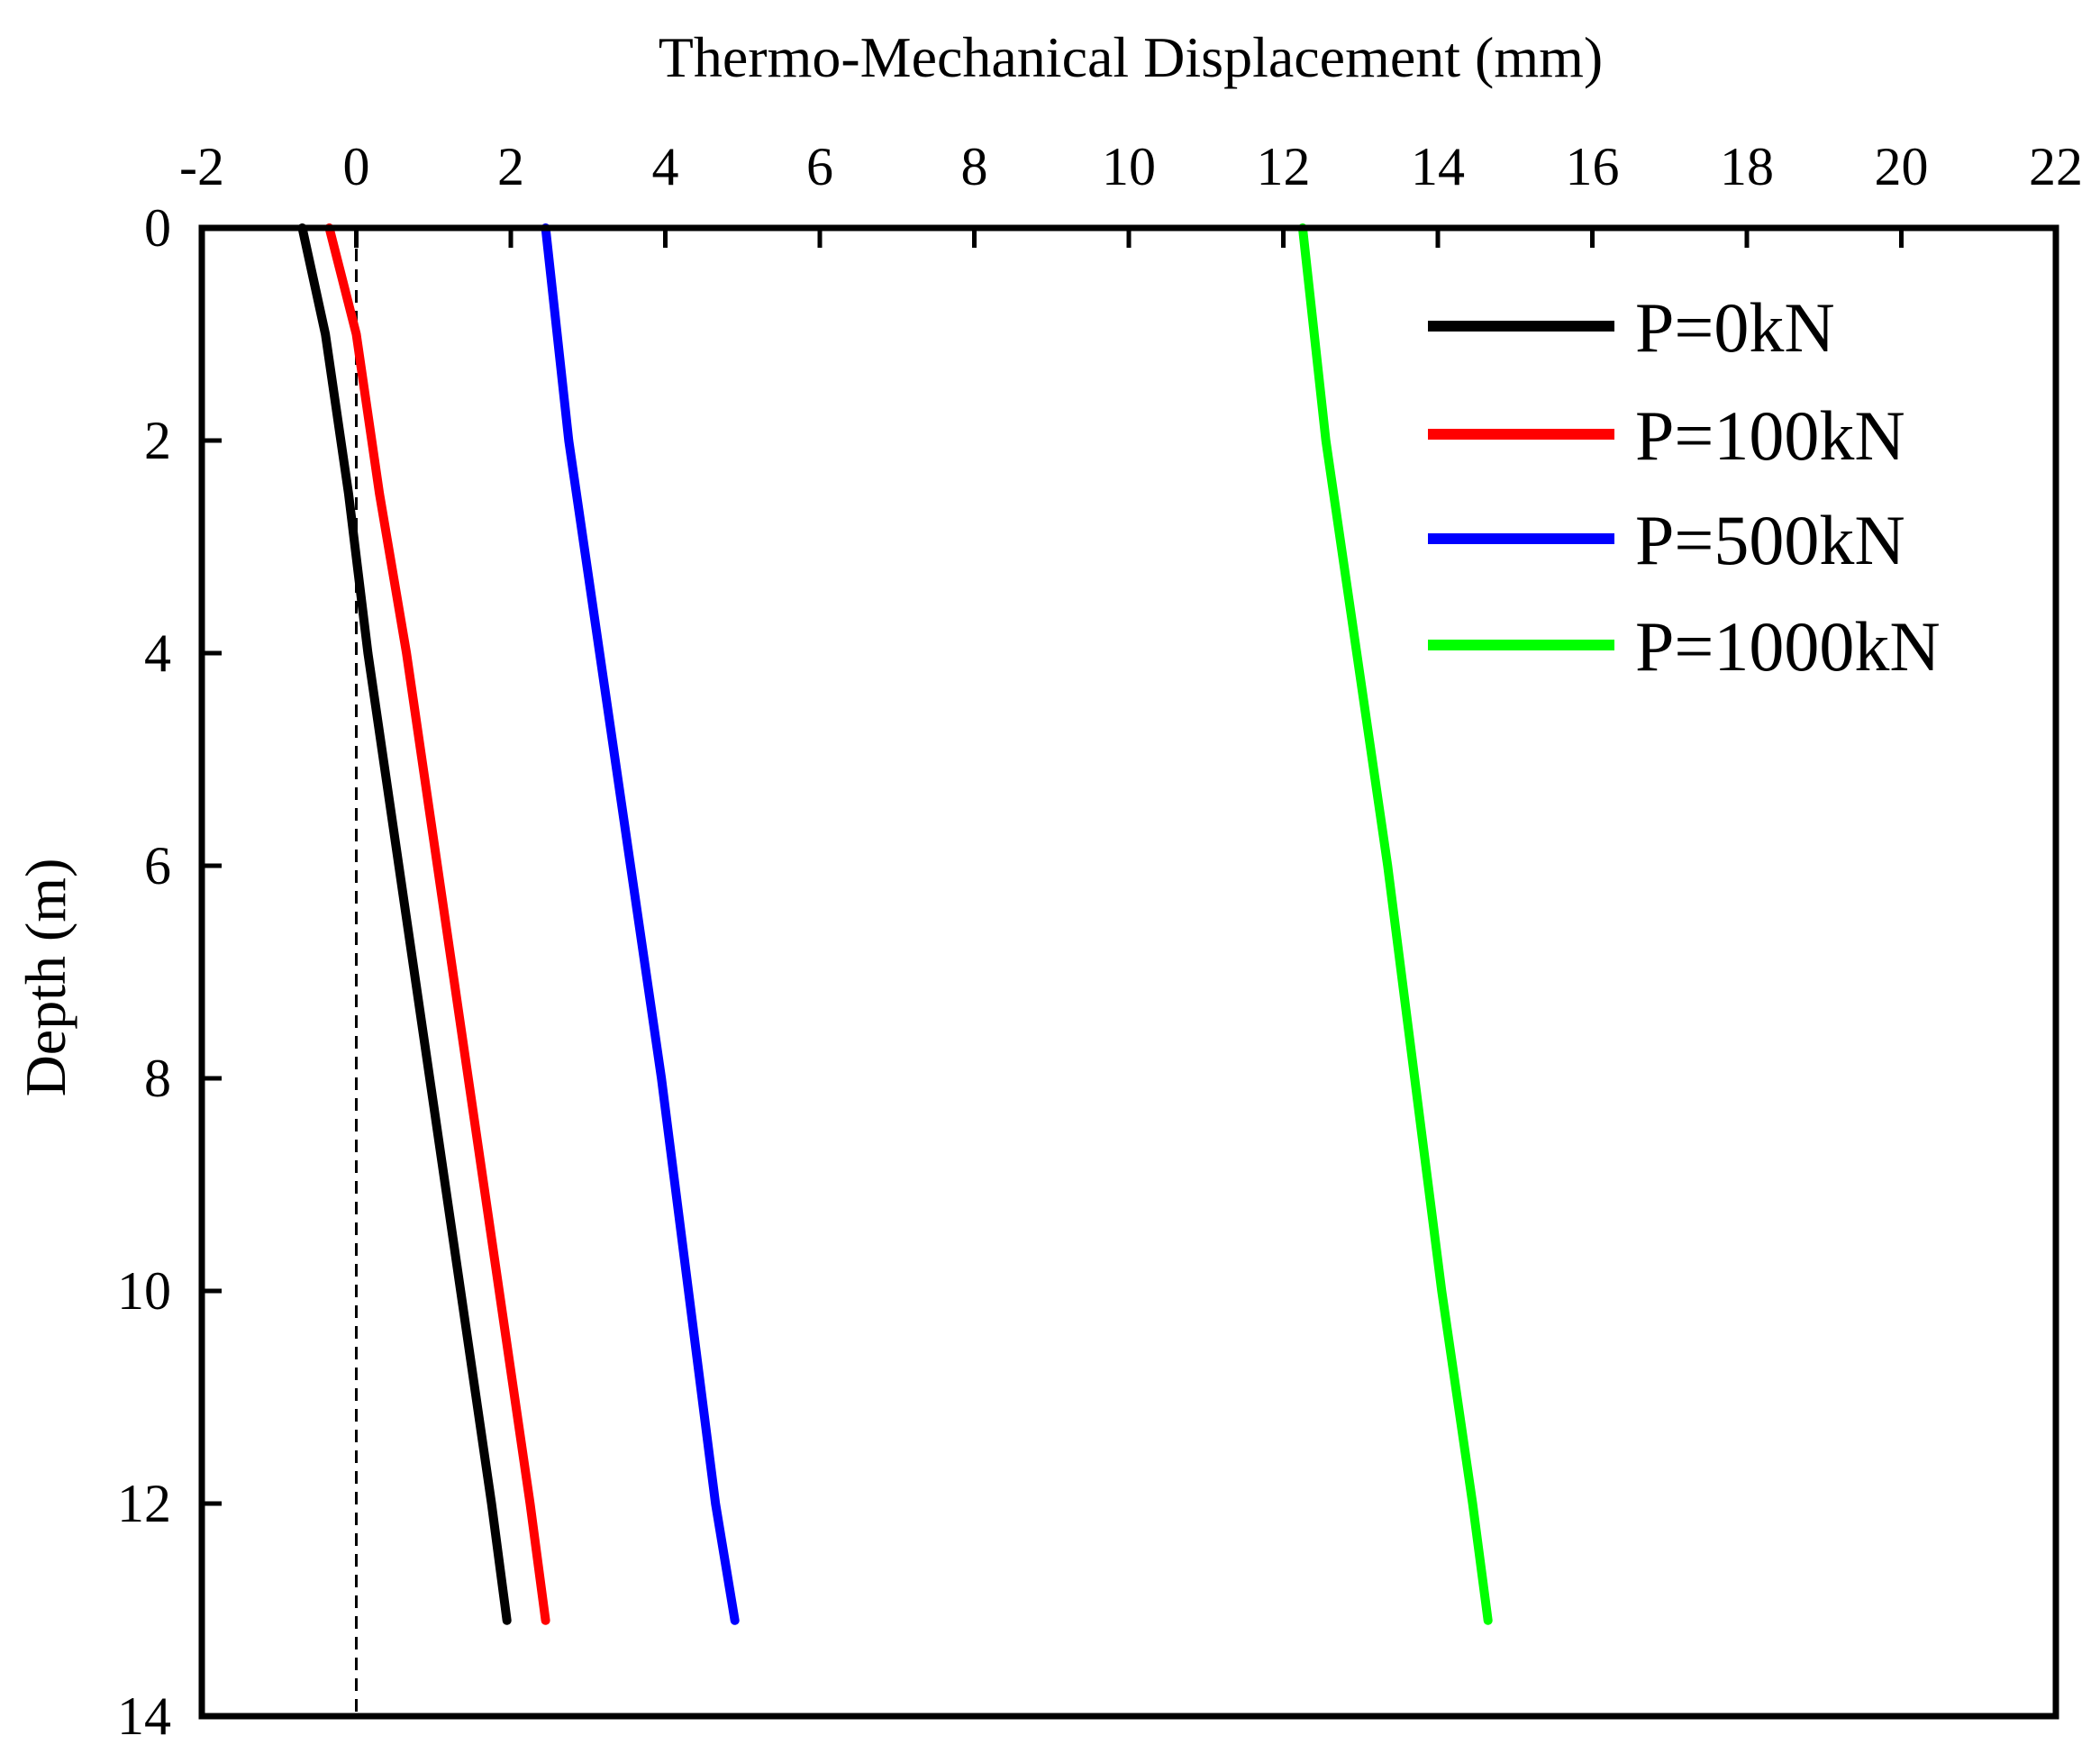 This screenshot has width=2100, height=1763. Describe the element at coordinates (158, 228) in the screenshot. I see `y-tick-label: 0` at that location.